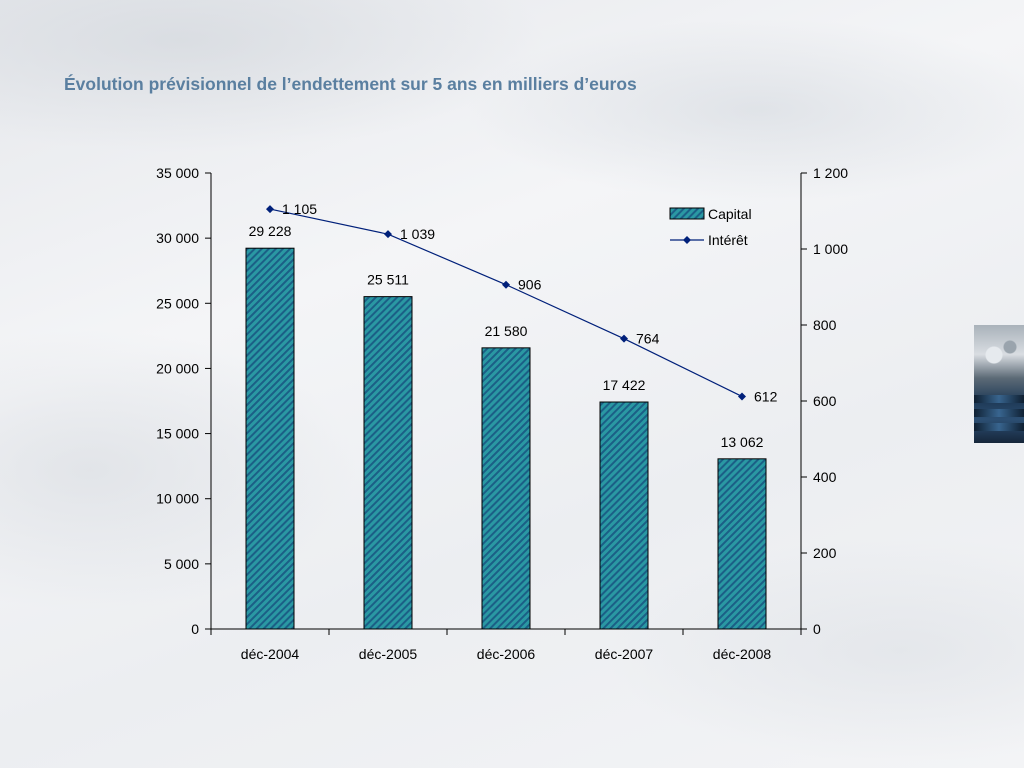  Describe the element at coordinates (624, 654) in the screenshot. I see `x-tick-label: déc-2007` at that location.